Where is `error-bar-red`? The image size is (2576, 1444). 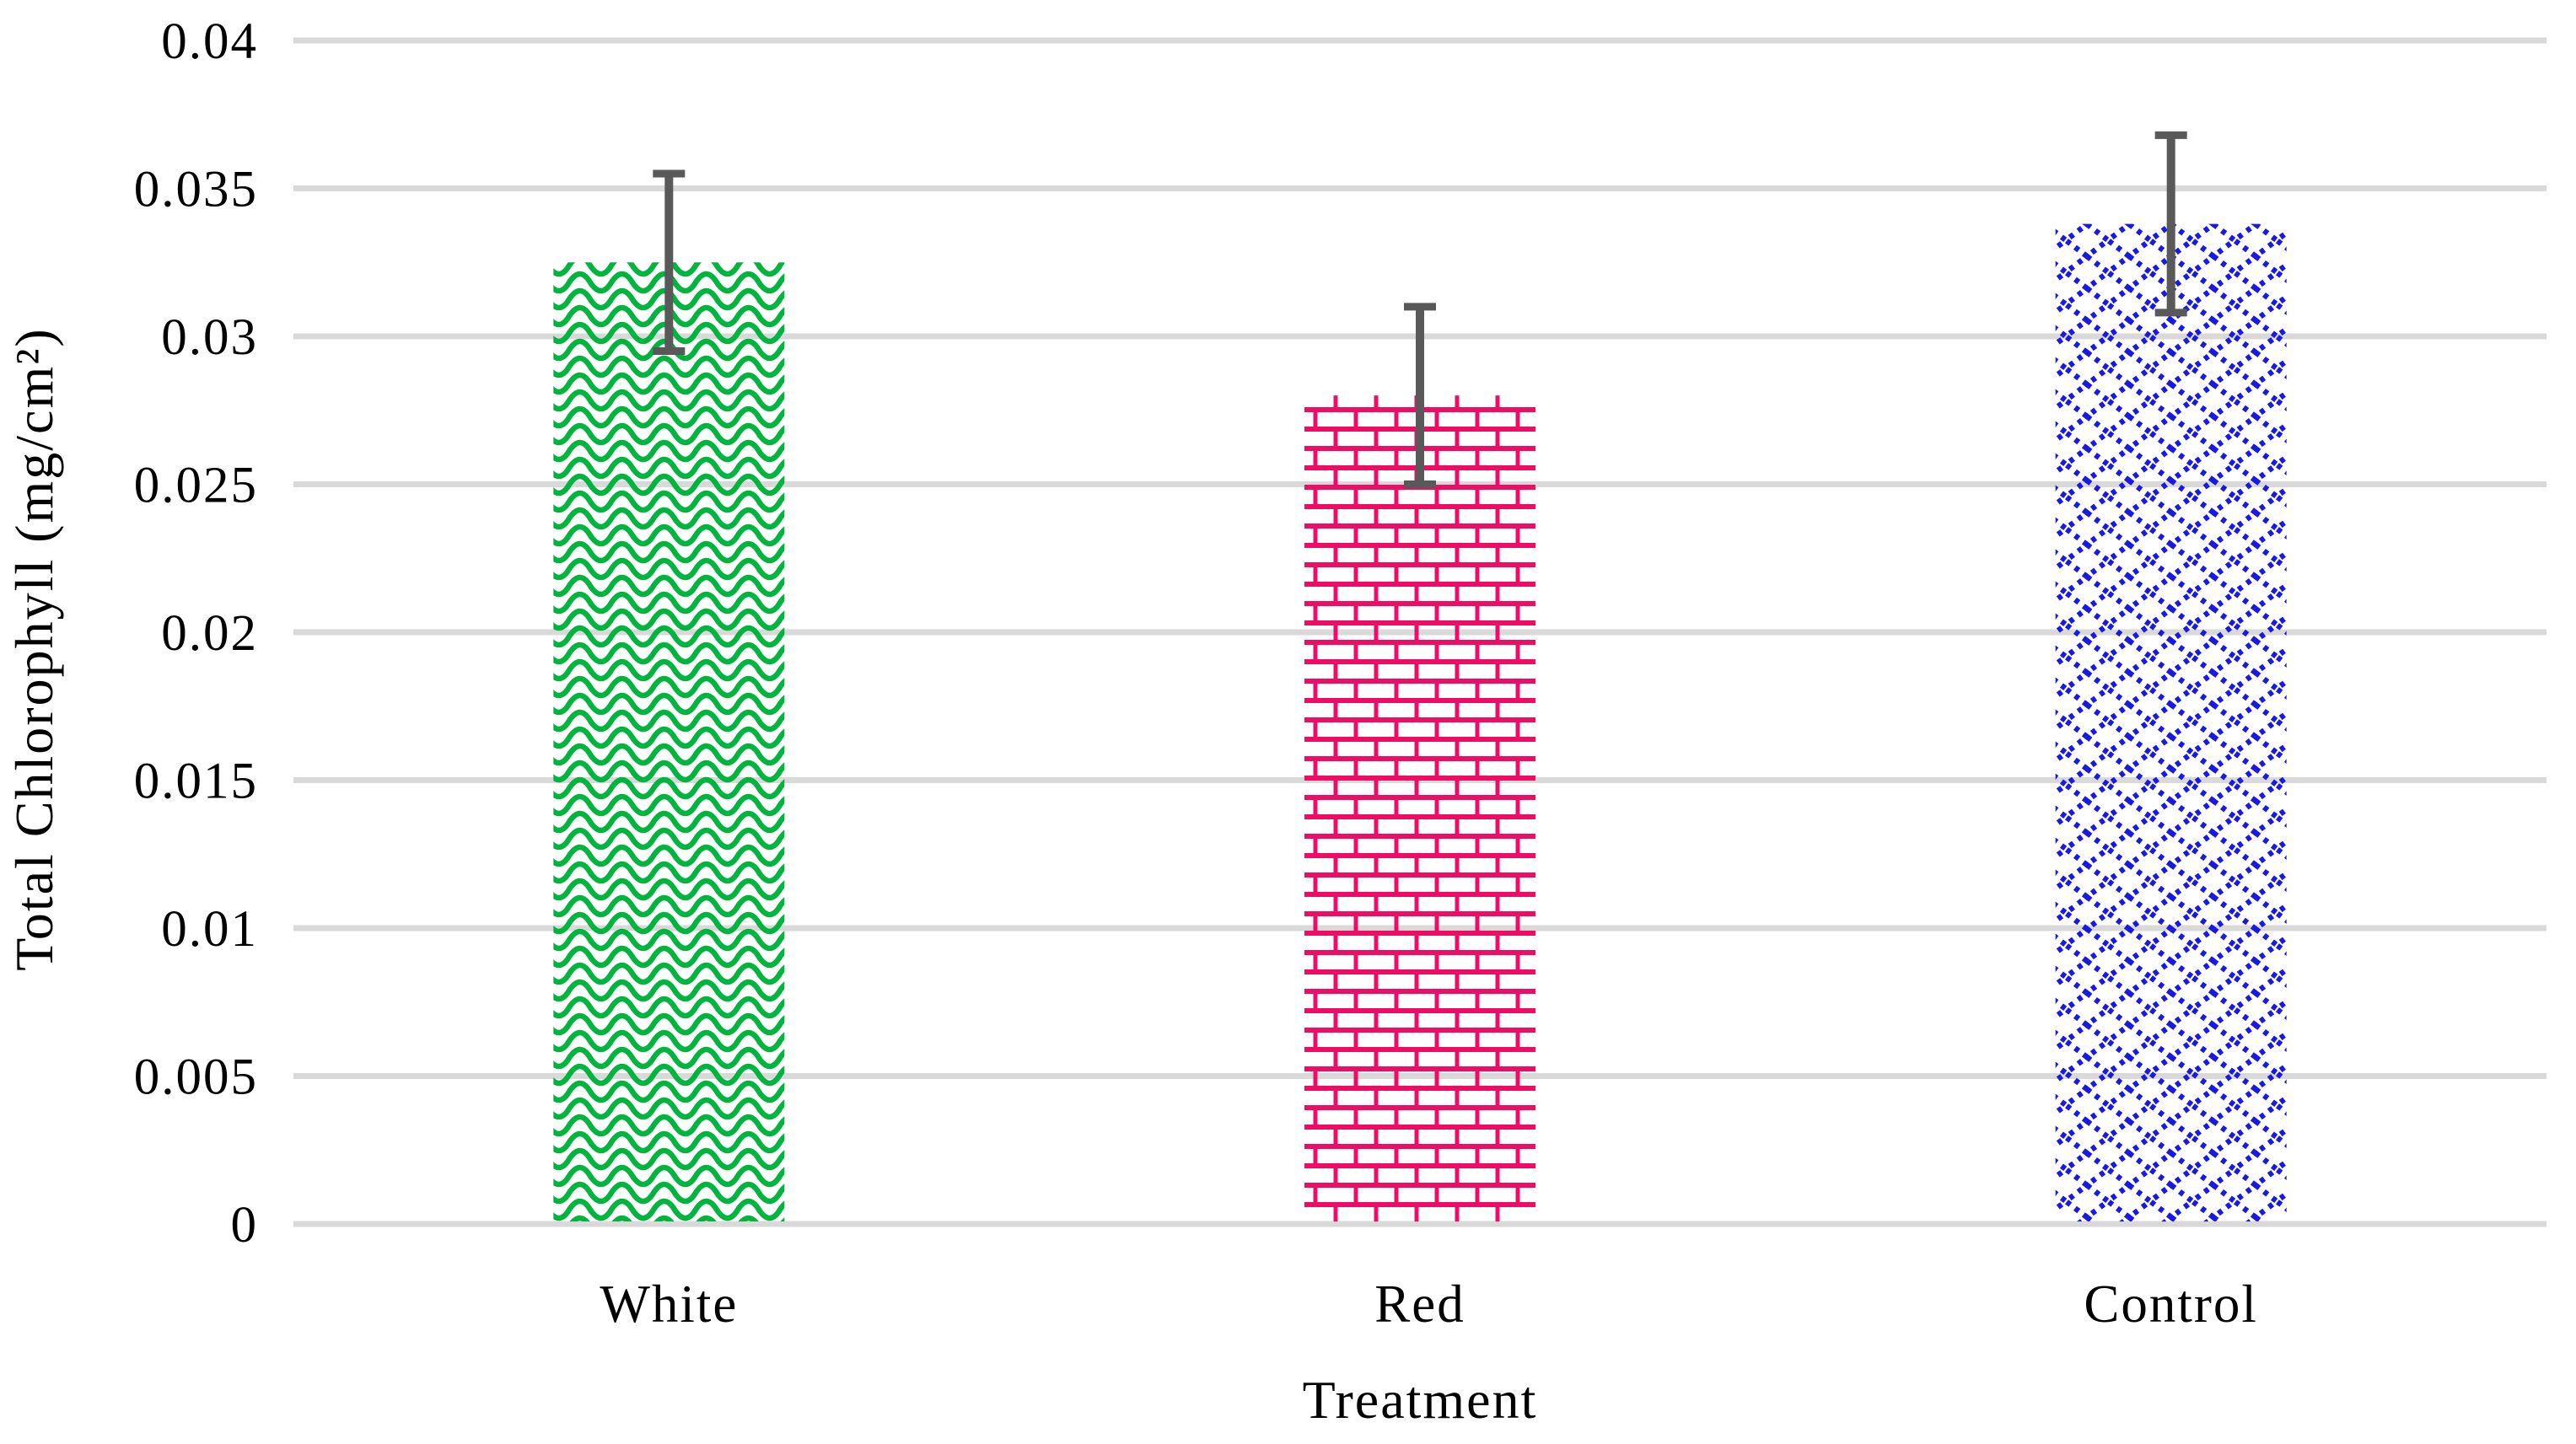
error-bar-red is located at coordinates (1420, 395).